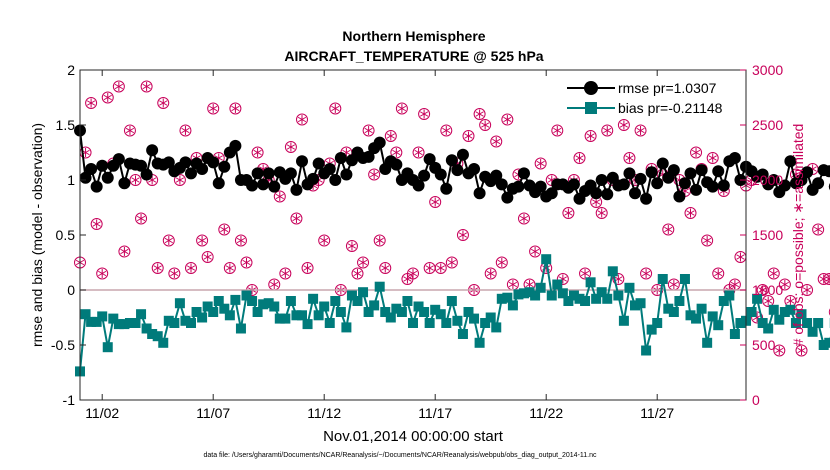 The width and height of the screenshot is (830, 470). What do you see at coordinates (756, 400) in the screenshot?
I see `y-right-tick-label: 0` at bounding box center [756, 400].